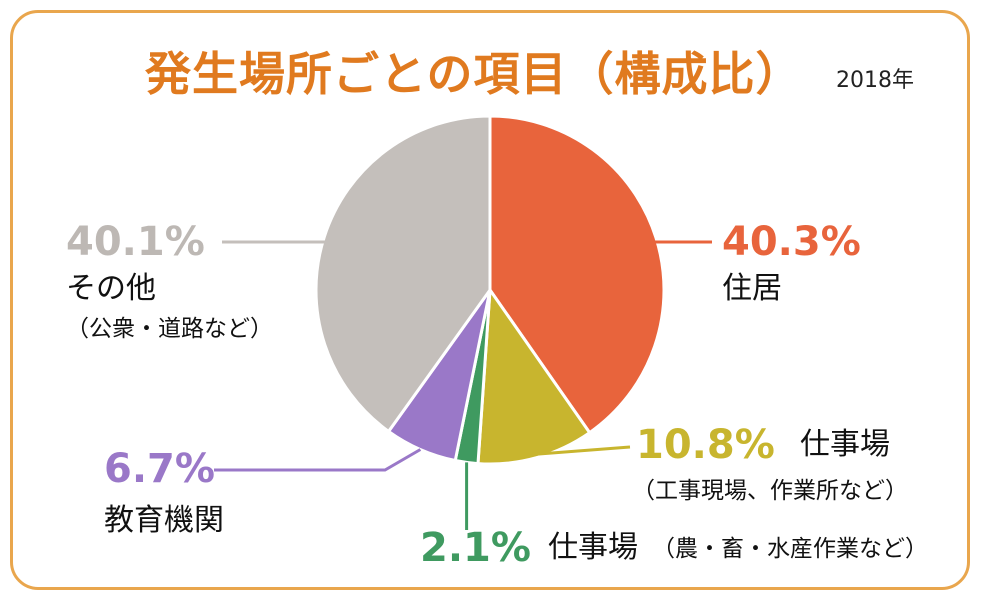  Describe the element at coordinates (403, 274) in the screenshot. I see `slice-other` at that location.